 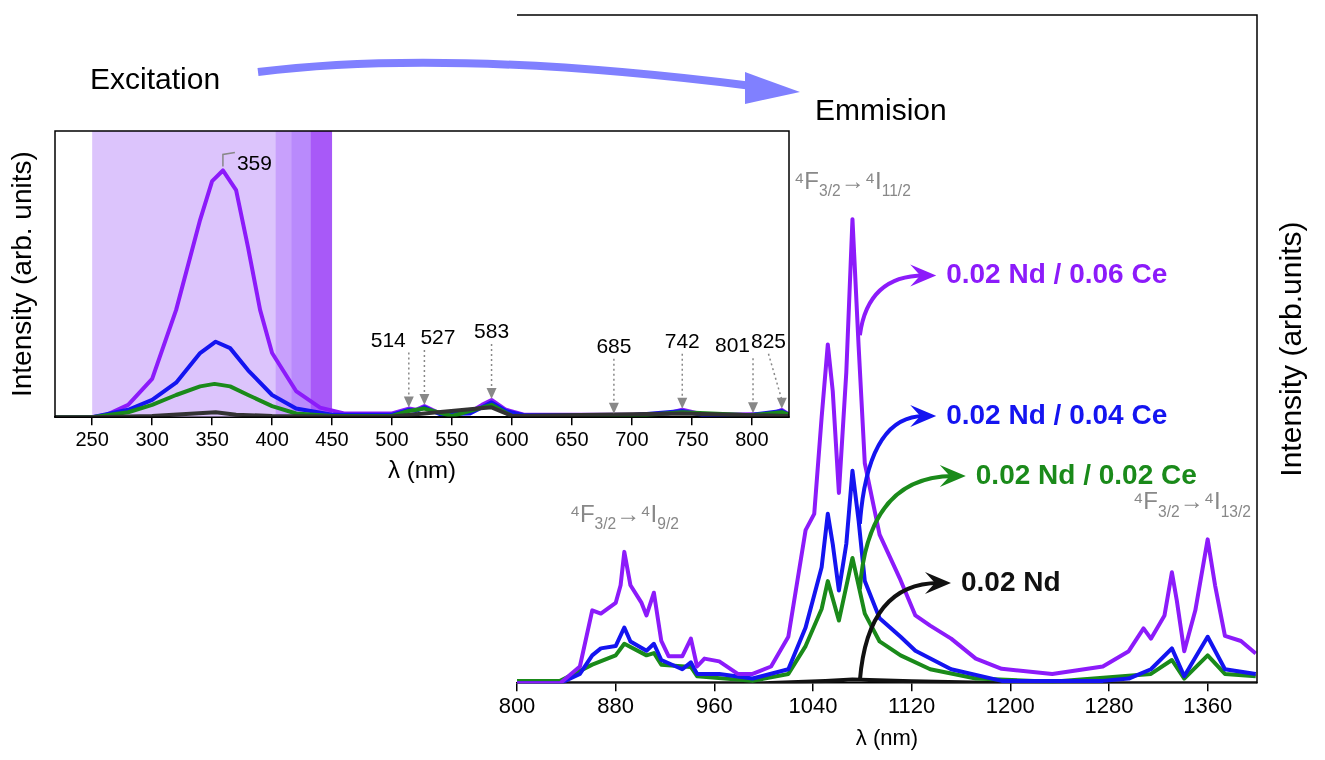 I want to click on legend-label: 0.02 Nd / 0.04 Ce, so click(x=1057, y=414).